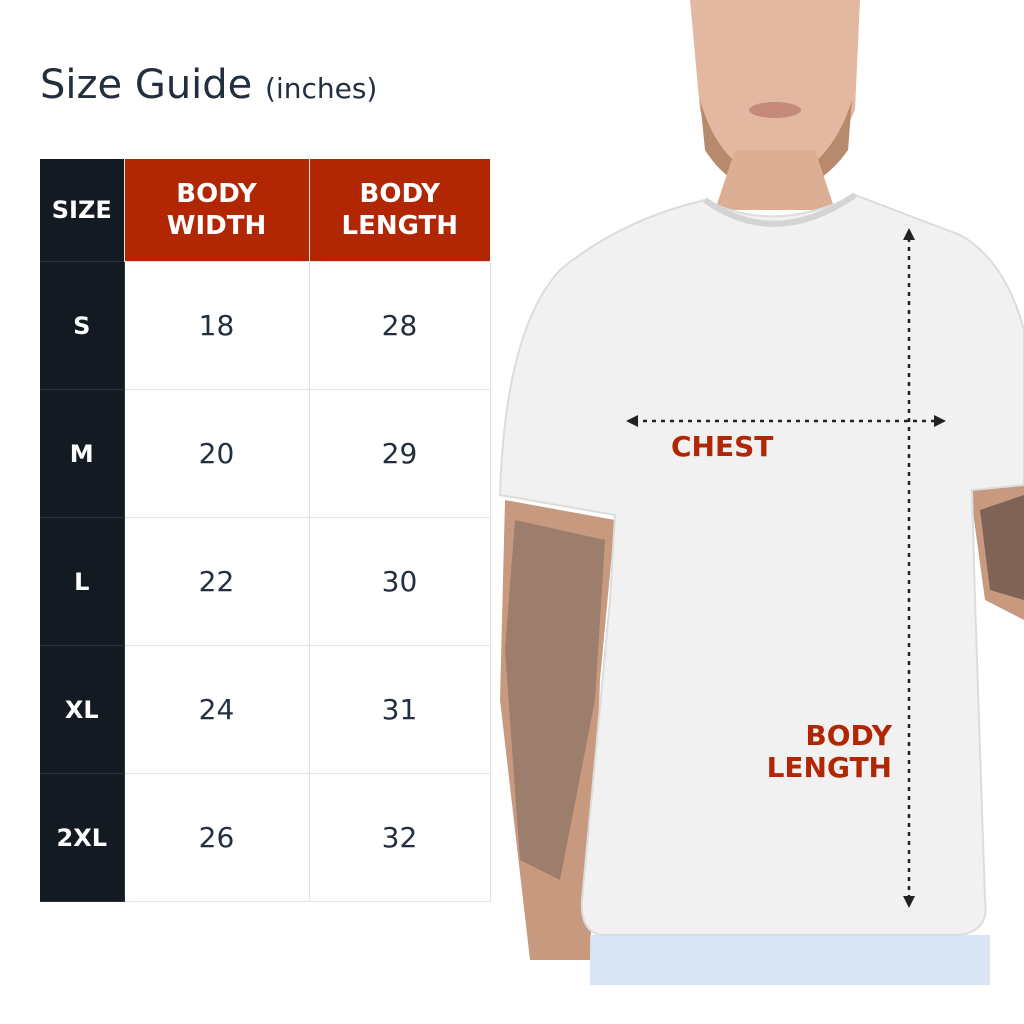 The width and height of the screenshot is (1024, 1024). I want to click on header-size: SIZE, so click(82, 210).